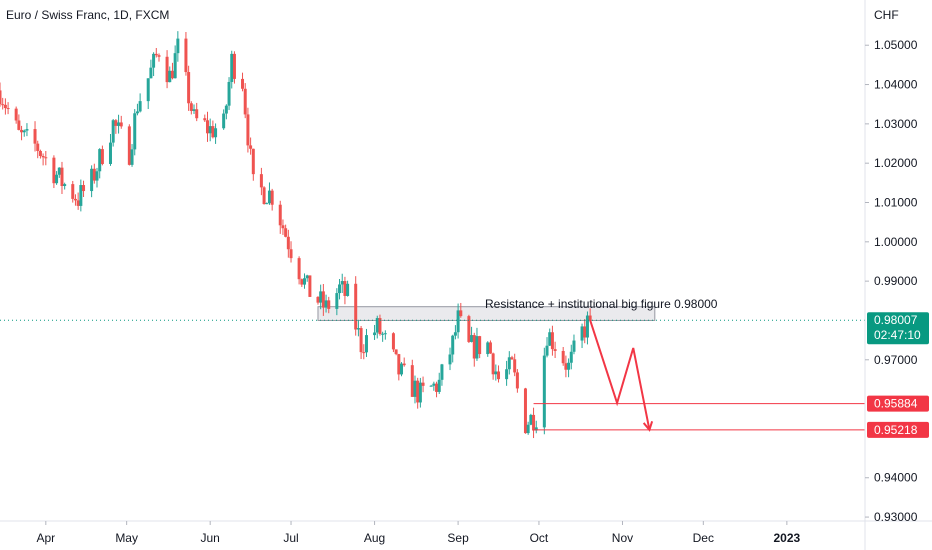 This screenshot has width=932, height=550. I want to click on projection-path, so click(620, 375).